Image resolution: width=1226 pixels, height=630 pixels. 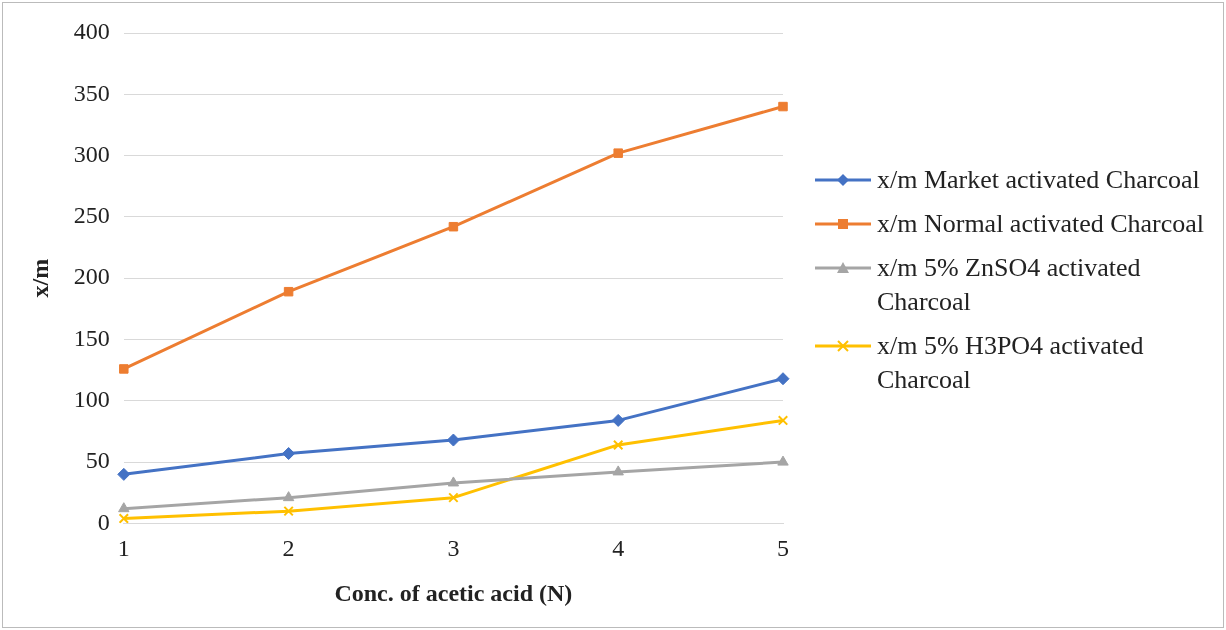 What do you see at coordinates (1009, 285) in the screenshot?
I see `legend-label: x/m 5% ZnSO4 activated Charcoal` at bounding box center [1009, 285].